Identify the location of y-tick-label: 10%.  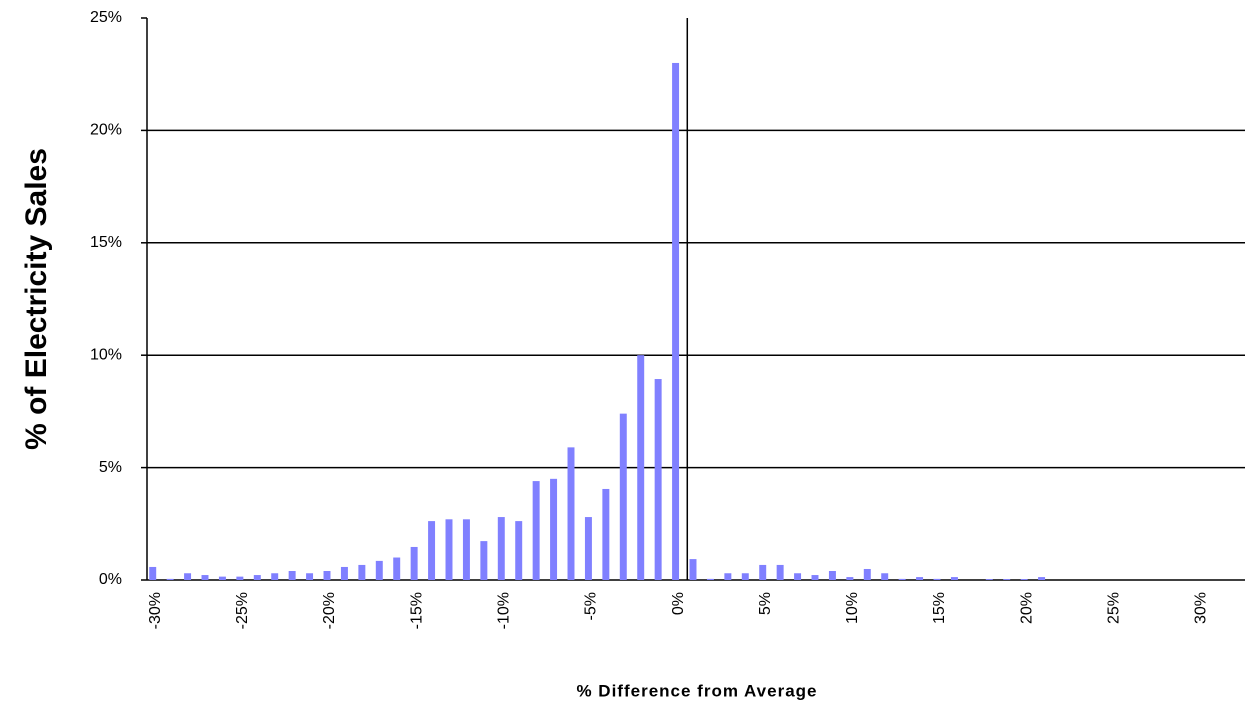
(106, 354).